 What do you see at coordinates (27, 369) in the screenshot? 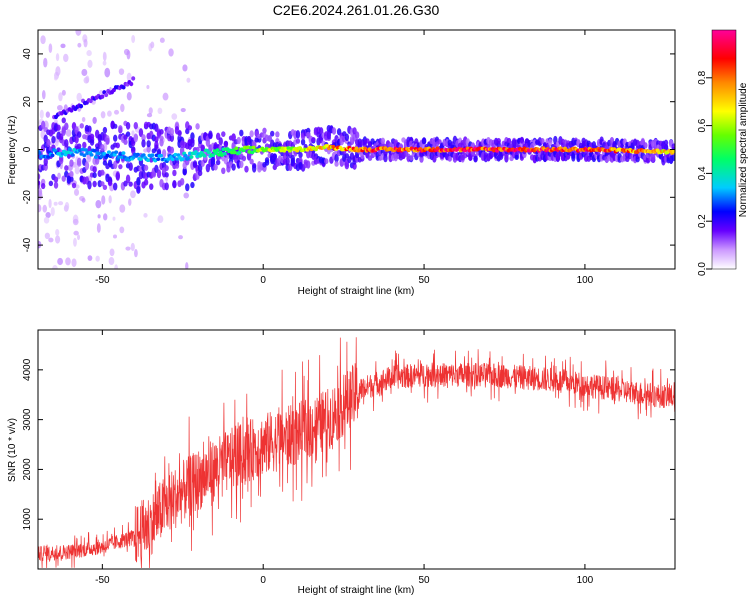
I see `snr-ytick-label: 4000` at bounding box center [27, 369].